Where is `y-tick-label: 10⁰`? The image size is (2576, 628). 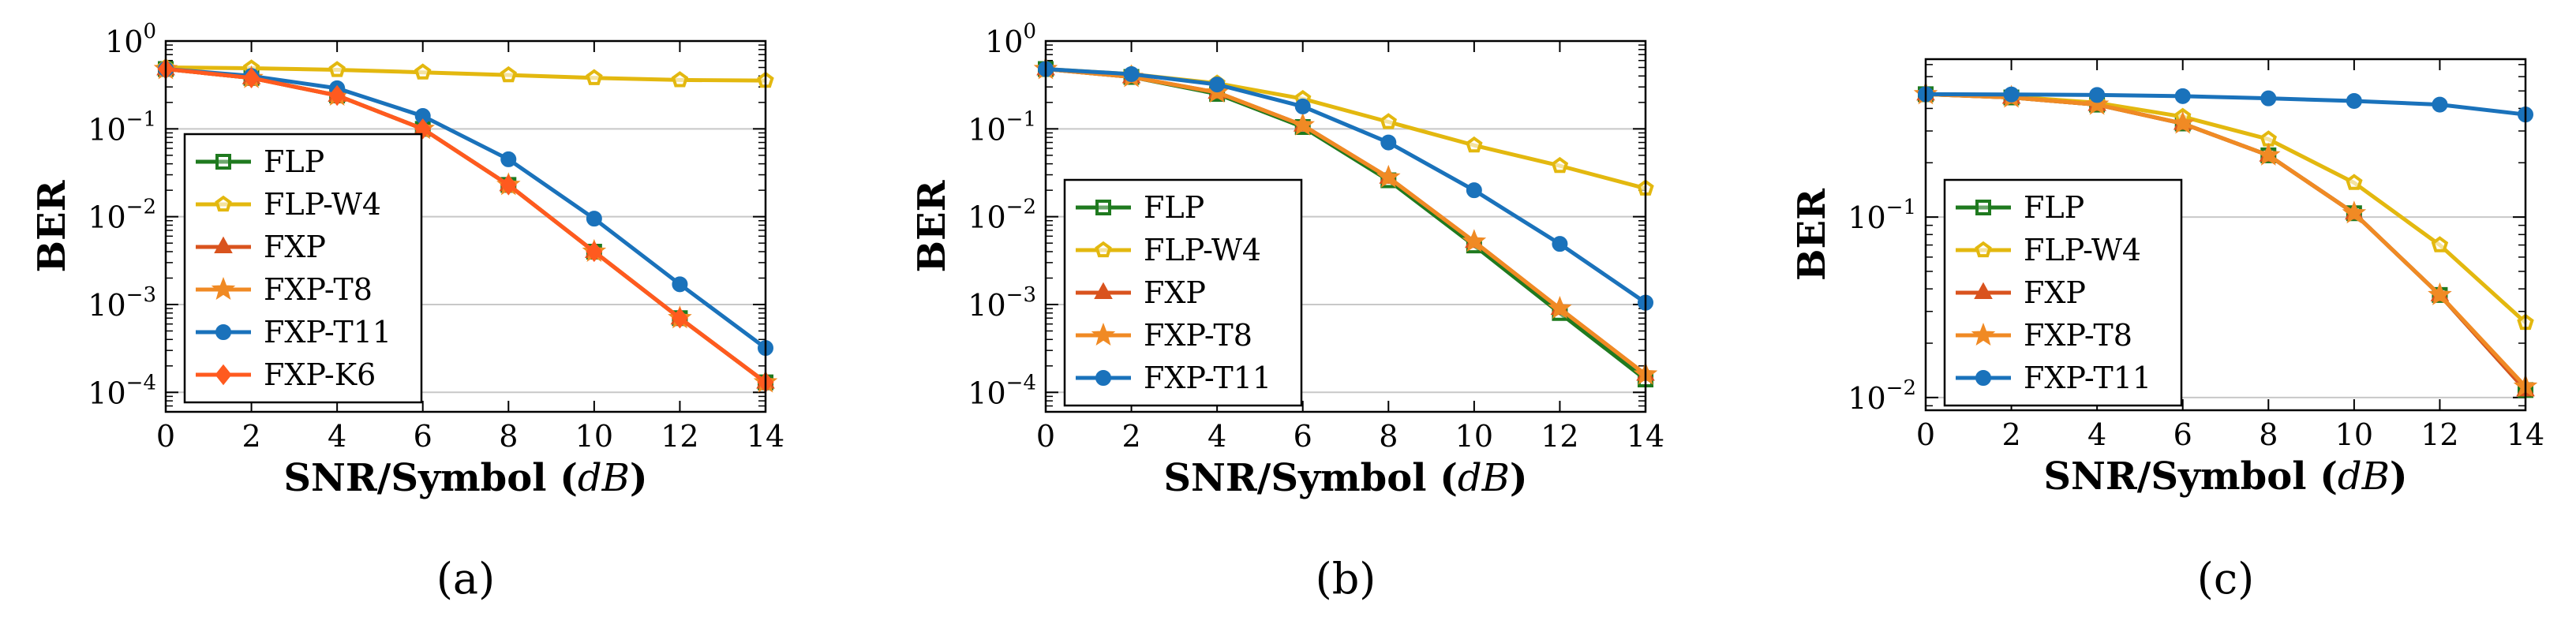 y-tick-label: 10⁰ is located at coordinates (130, 39).